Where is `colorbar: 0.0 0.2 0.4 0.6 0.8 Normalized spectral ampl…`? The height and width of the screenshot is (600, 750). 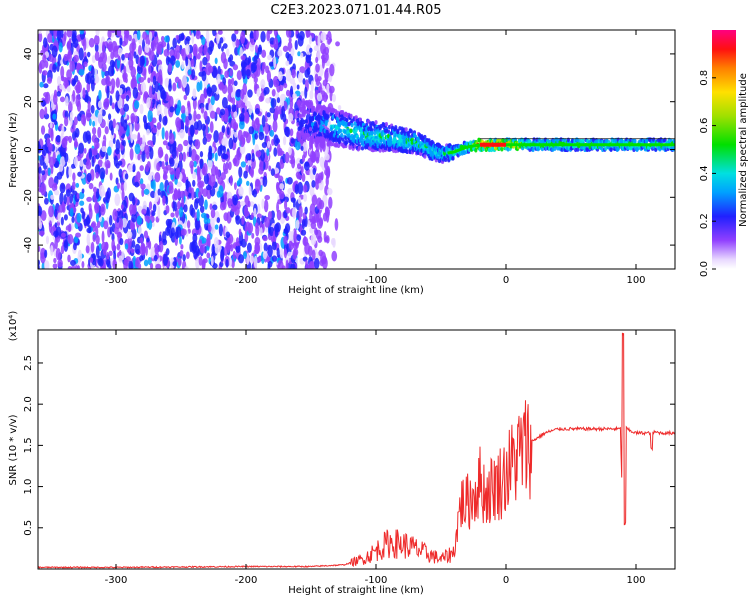
colorbar: 0.0 0.2 0.4 0.6 0.8 Normalized spectral ampl… is located at coordinates (724, 153).